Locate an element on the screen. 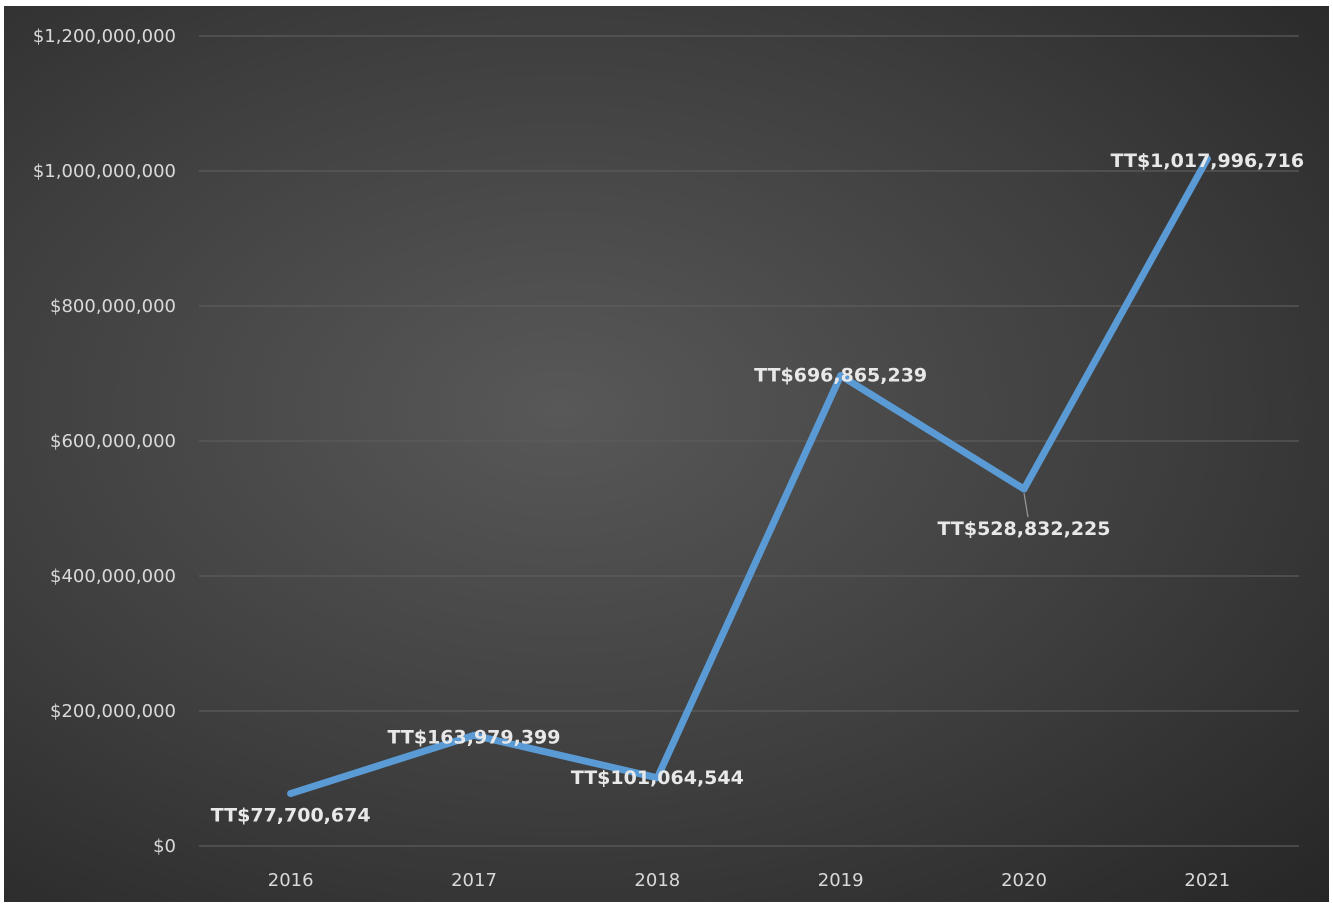 This screenshot has height=906, width=1333. x-tick-label-2021: 2021 is located at coordinates (1207, 880).